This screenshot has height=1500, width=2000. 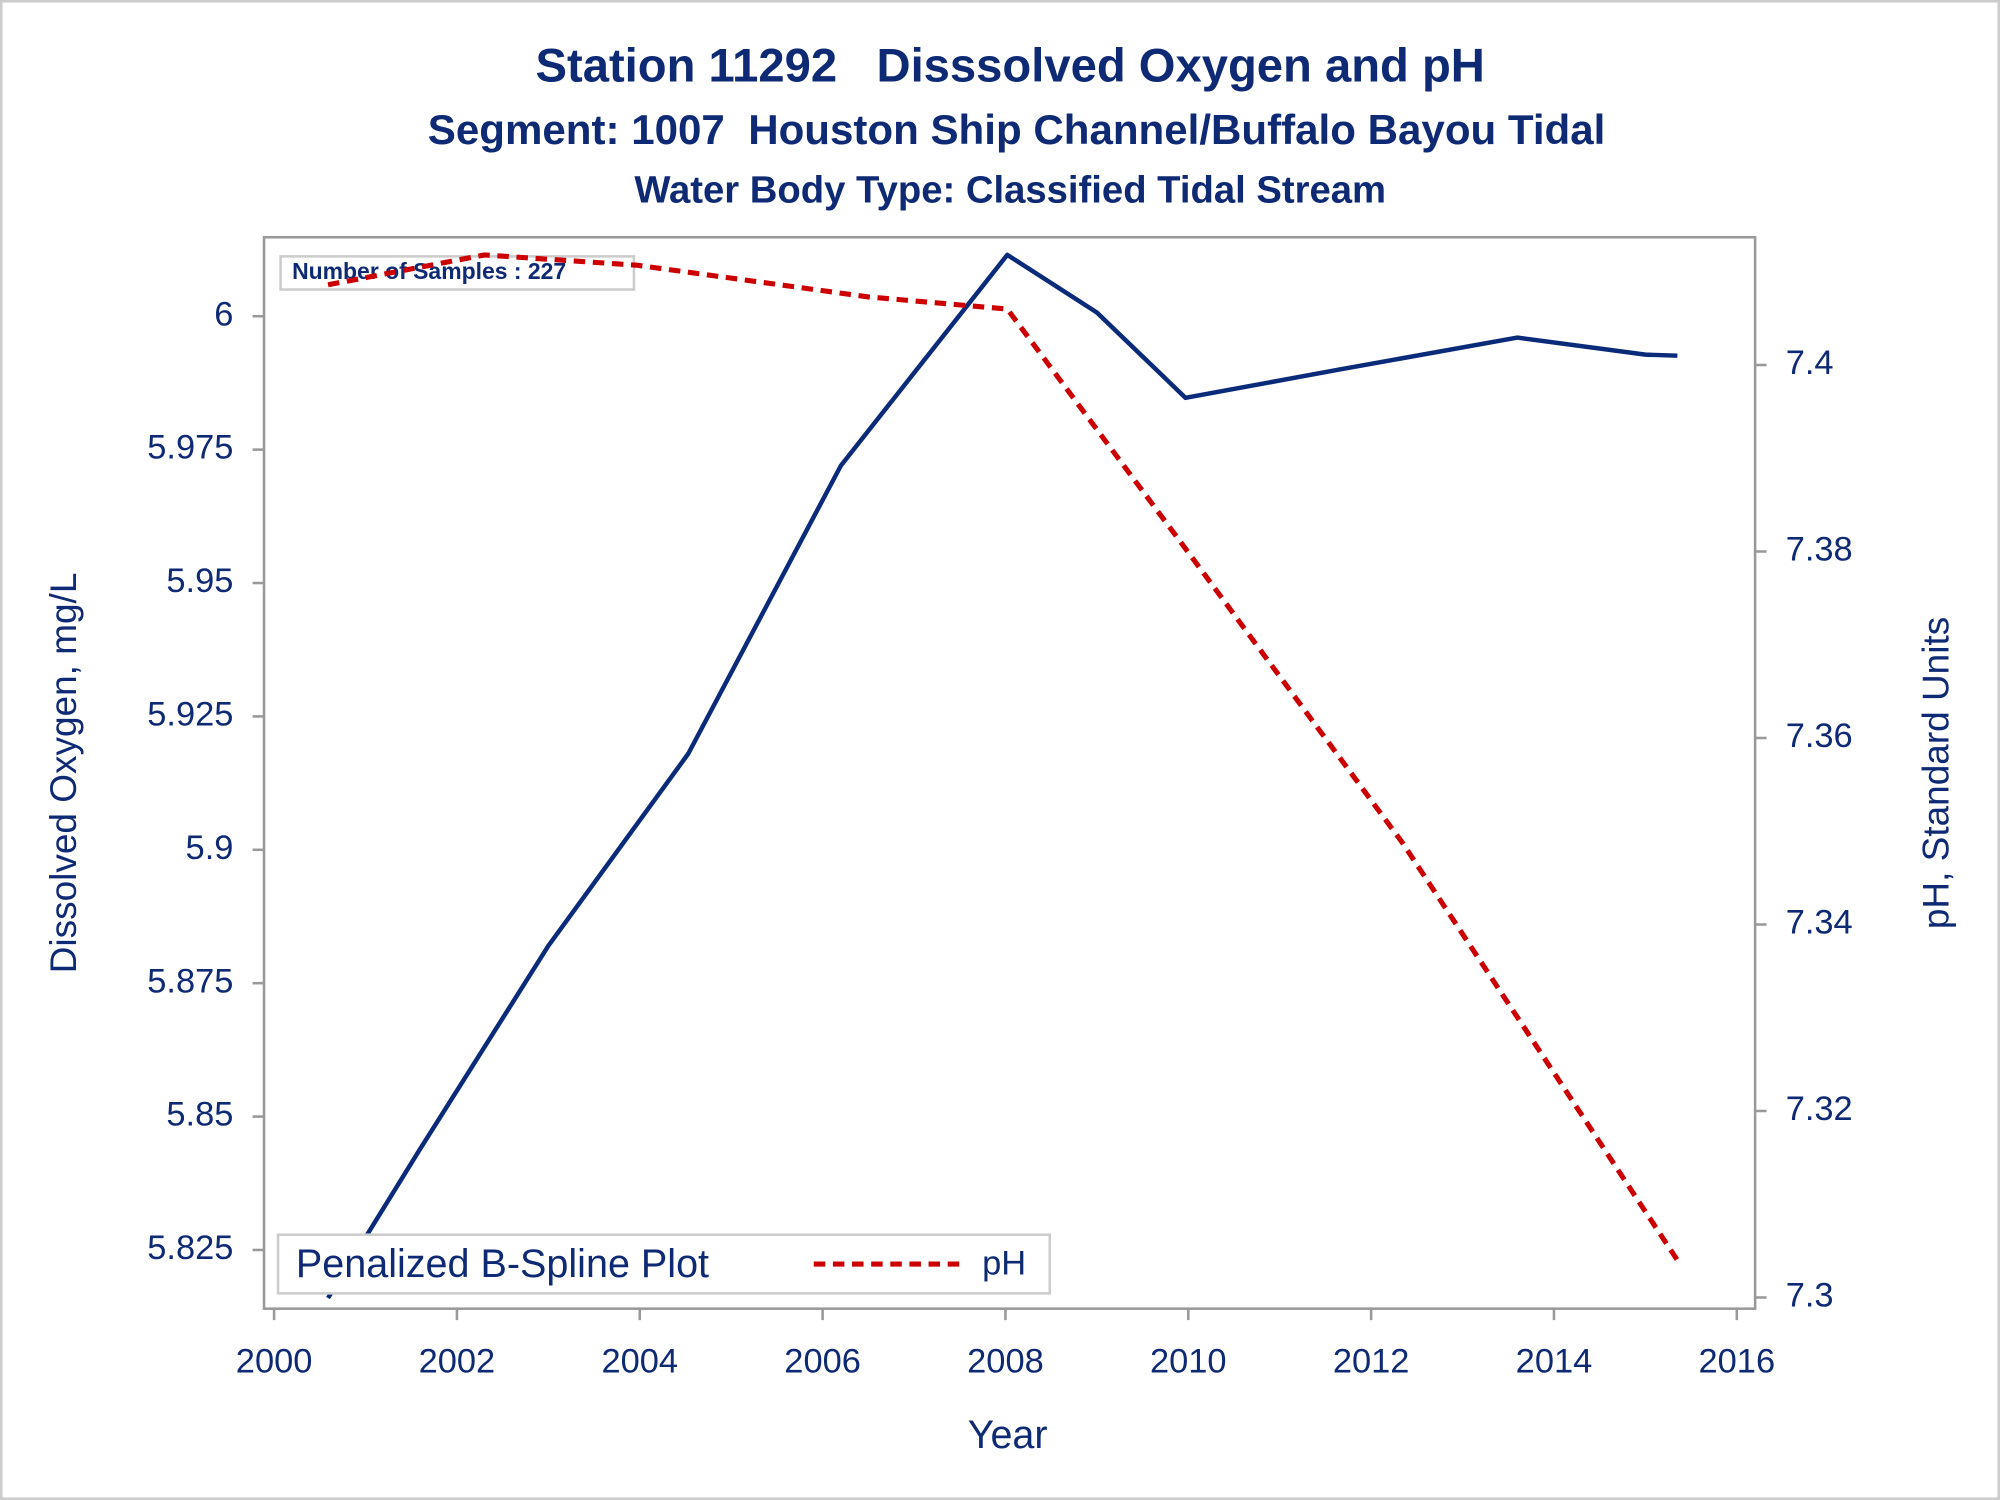 What do you see at coordinates (639, 1362) in the screenshot?
I see `x-tick-label: 2004` at bounding box center [639, 1362].